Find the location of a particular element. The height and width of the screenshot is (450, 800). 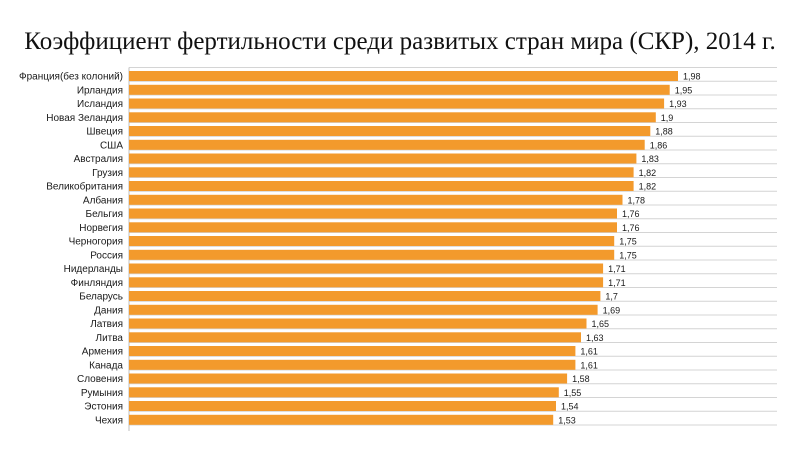

category-label: Грузия is located at coordinates (107, 173).